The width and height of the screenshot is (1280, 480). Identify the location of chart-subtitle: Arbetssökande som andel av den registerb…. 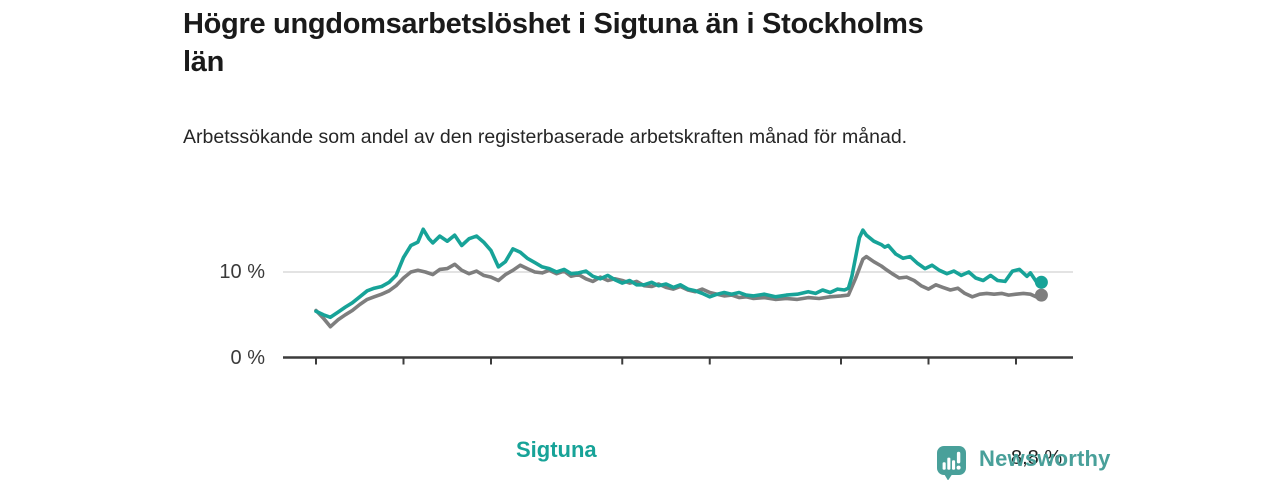
(545, 137).